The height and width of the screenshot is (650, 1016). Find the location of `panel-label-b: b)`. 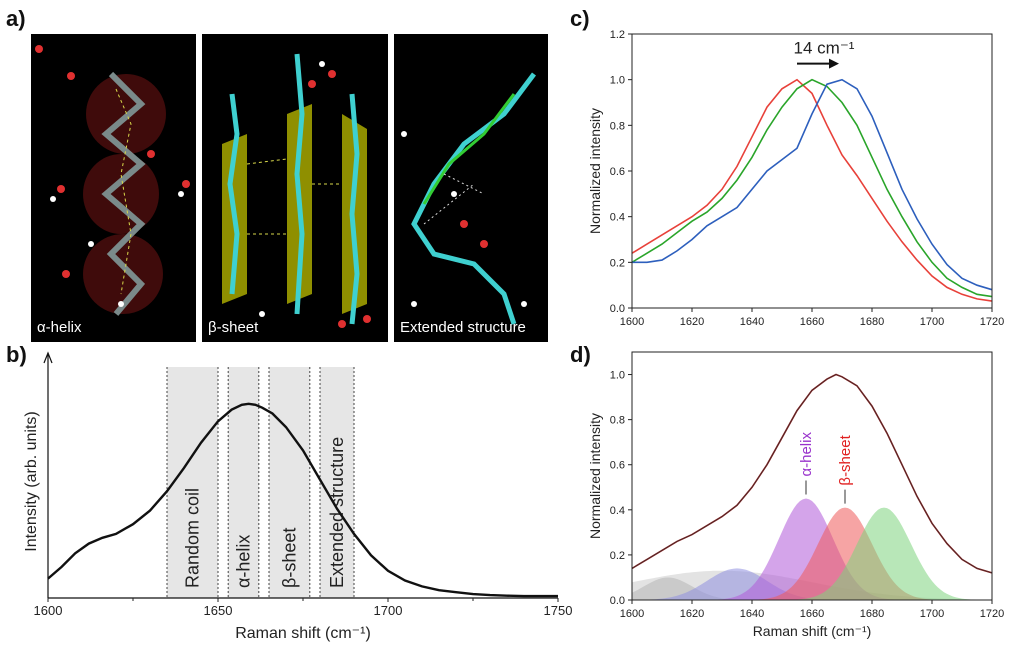

panel-label-b: b) is located at coordinates (16, 354).